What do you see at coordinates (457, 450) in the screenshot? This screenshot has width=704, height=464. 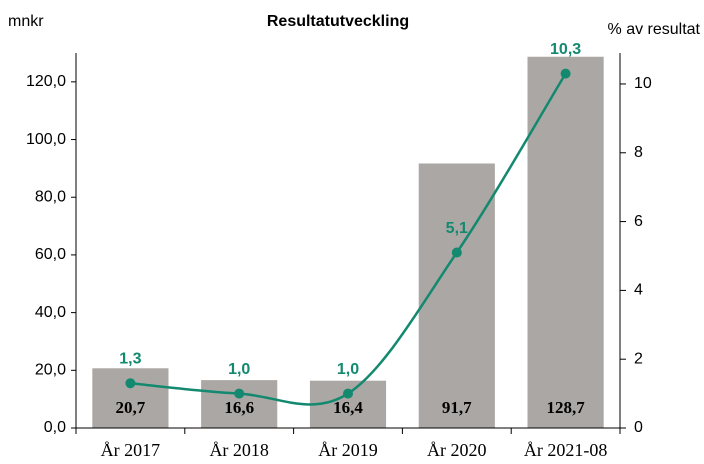 I see `x-tick-label: År 2020` at bounding box center [457, 450].